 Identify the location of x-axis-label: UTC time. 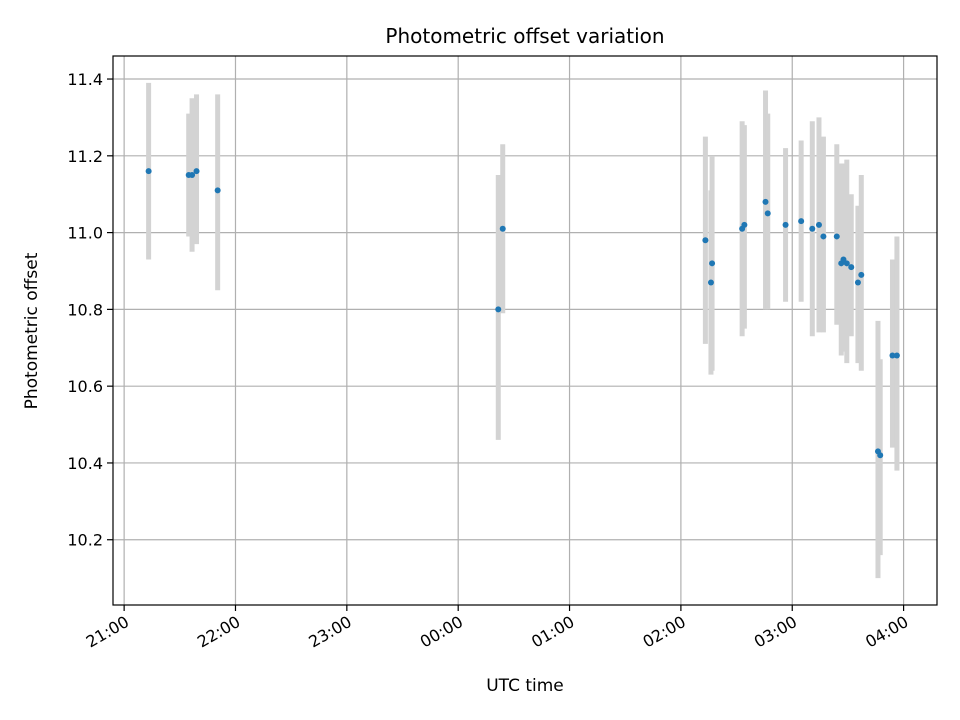
(525, 686).